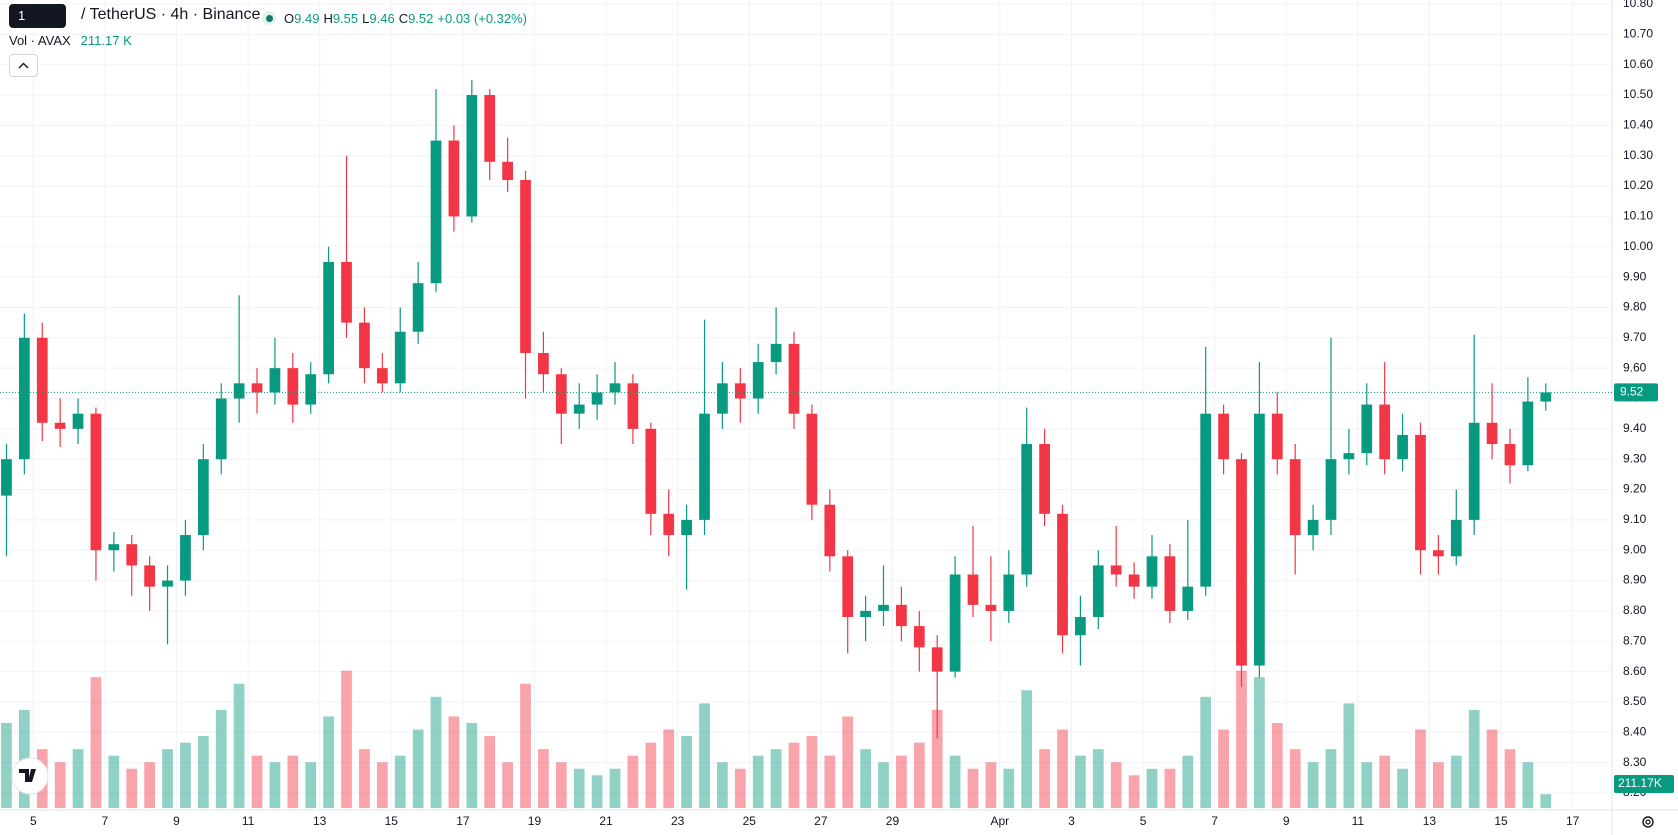 The image size is (1678, 835). What do you see at coordinates (171, 14) in the screenshot?
I see `symbol-title: / TetherUS · 4h · Binance` at bounding box center [171, 14].